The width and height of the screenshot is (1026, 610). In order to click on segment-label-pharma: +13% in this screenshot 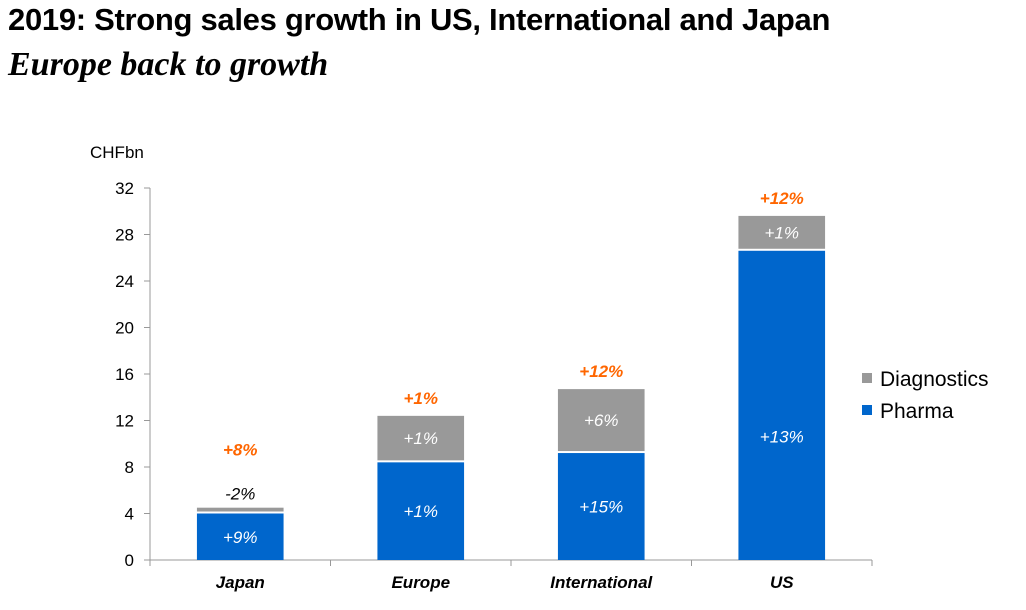, I will do `click(782, 436)`.